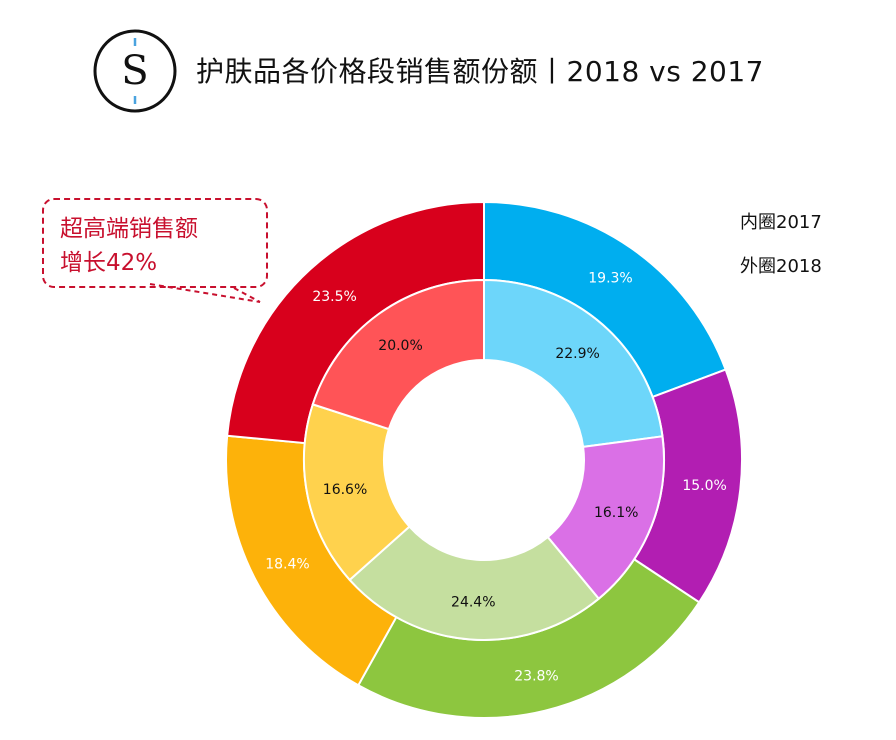 This screenshot has height=740, width=896. Describe the element at coordinates (536, 677) in the screenshot. I see `ring-0-slice-2-label: 23.8%` at that location.